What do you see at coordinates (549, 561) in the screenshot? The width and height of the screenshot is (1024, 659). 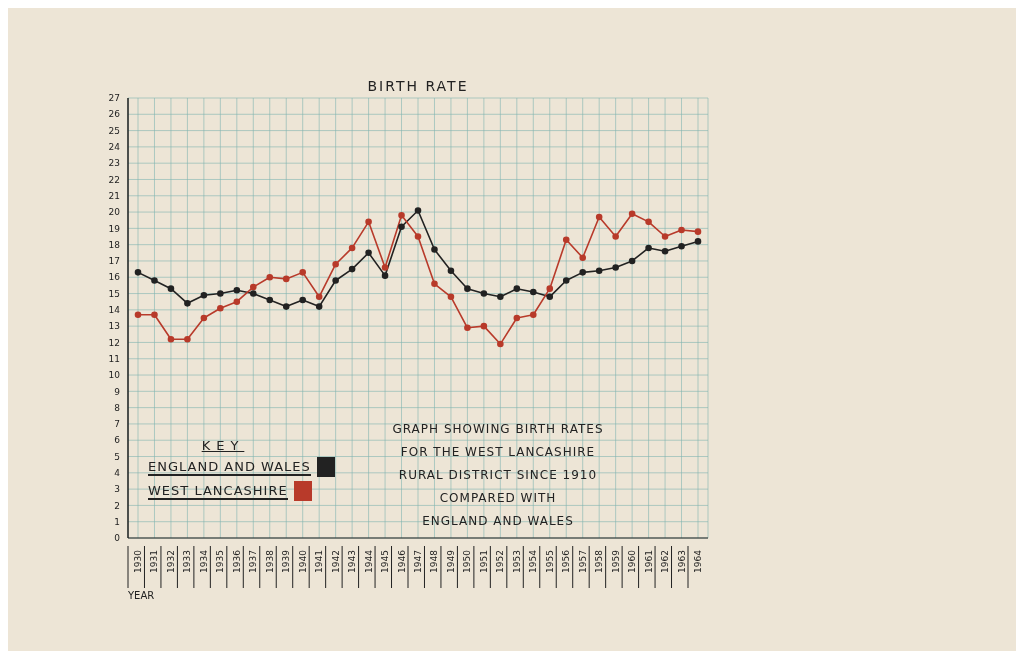 I see `x-tick-label: 1955` at bounding box center [549, 561].